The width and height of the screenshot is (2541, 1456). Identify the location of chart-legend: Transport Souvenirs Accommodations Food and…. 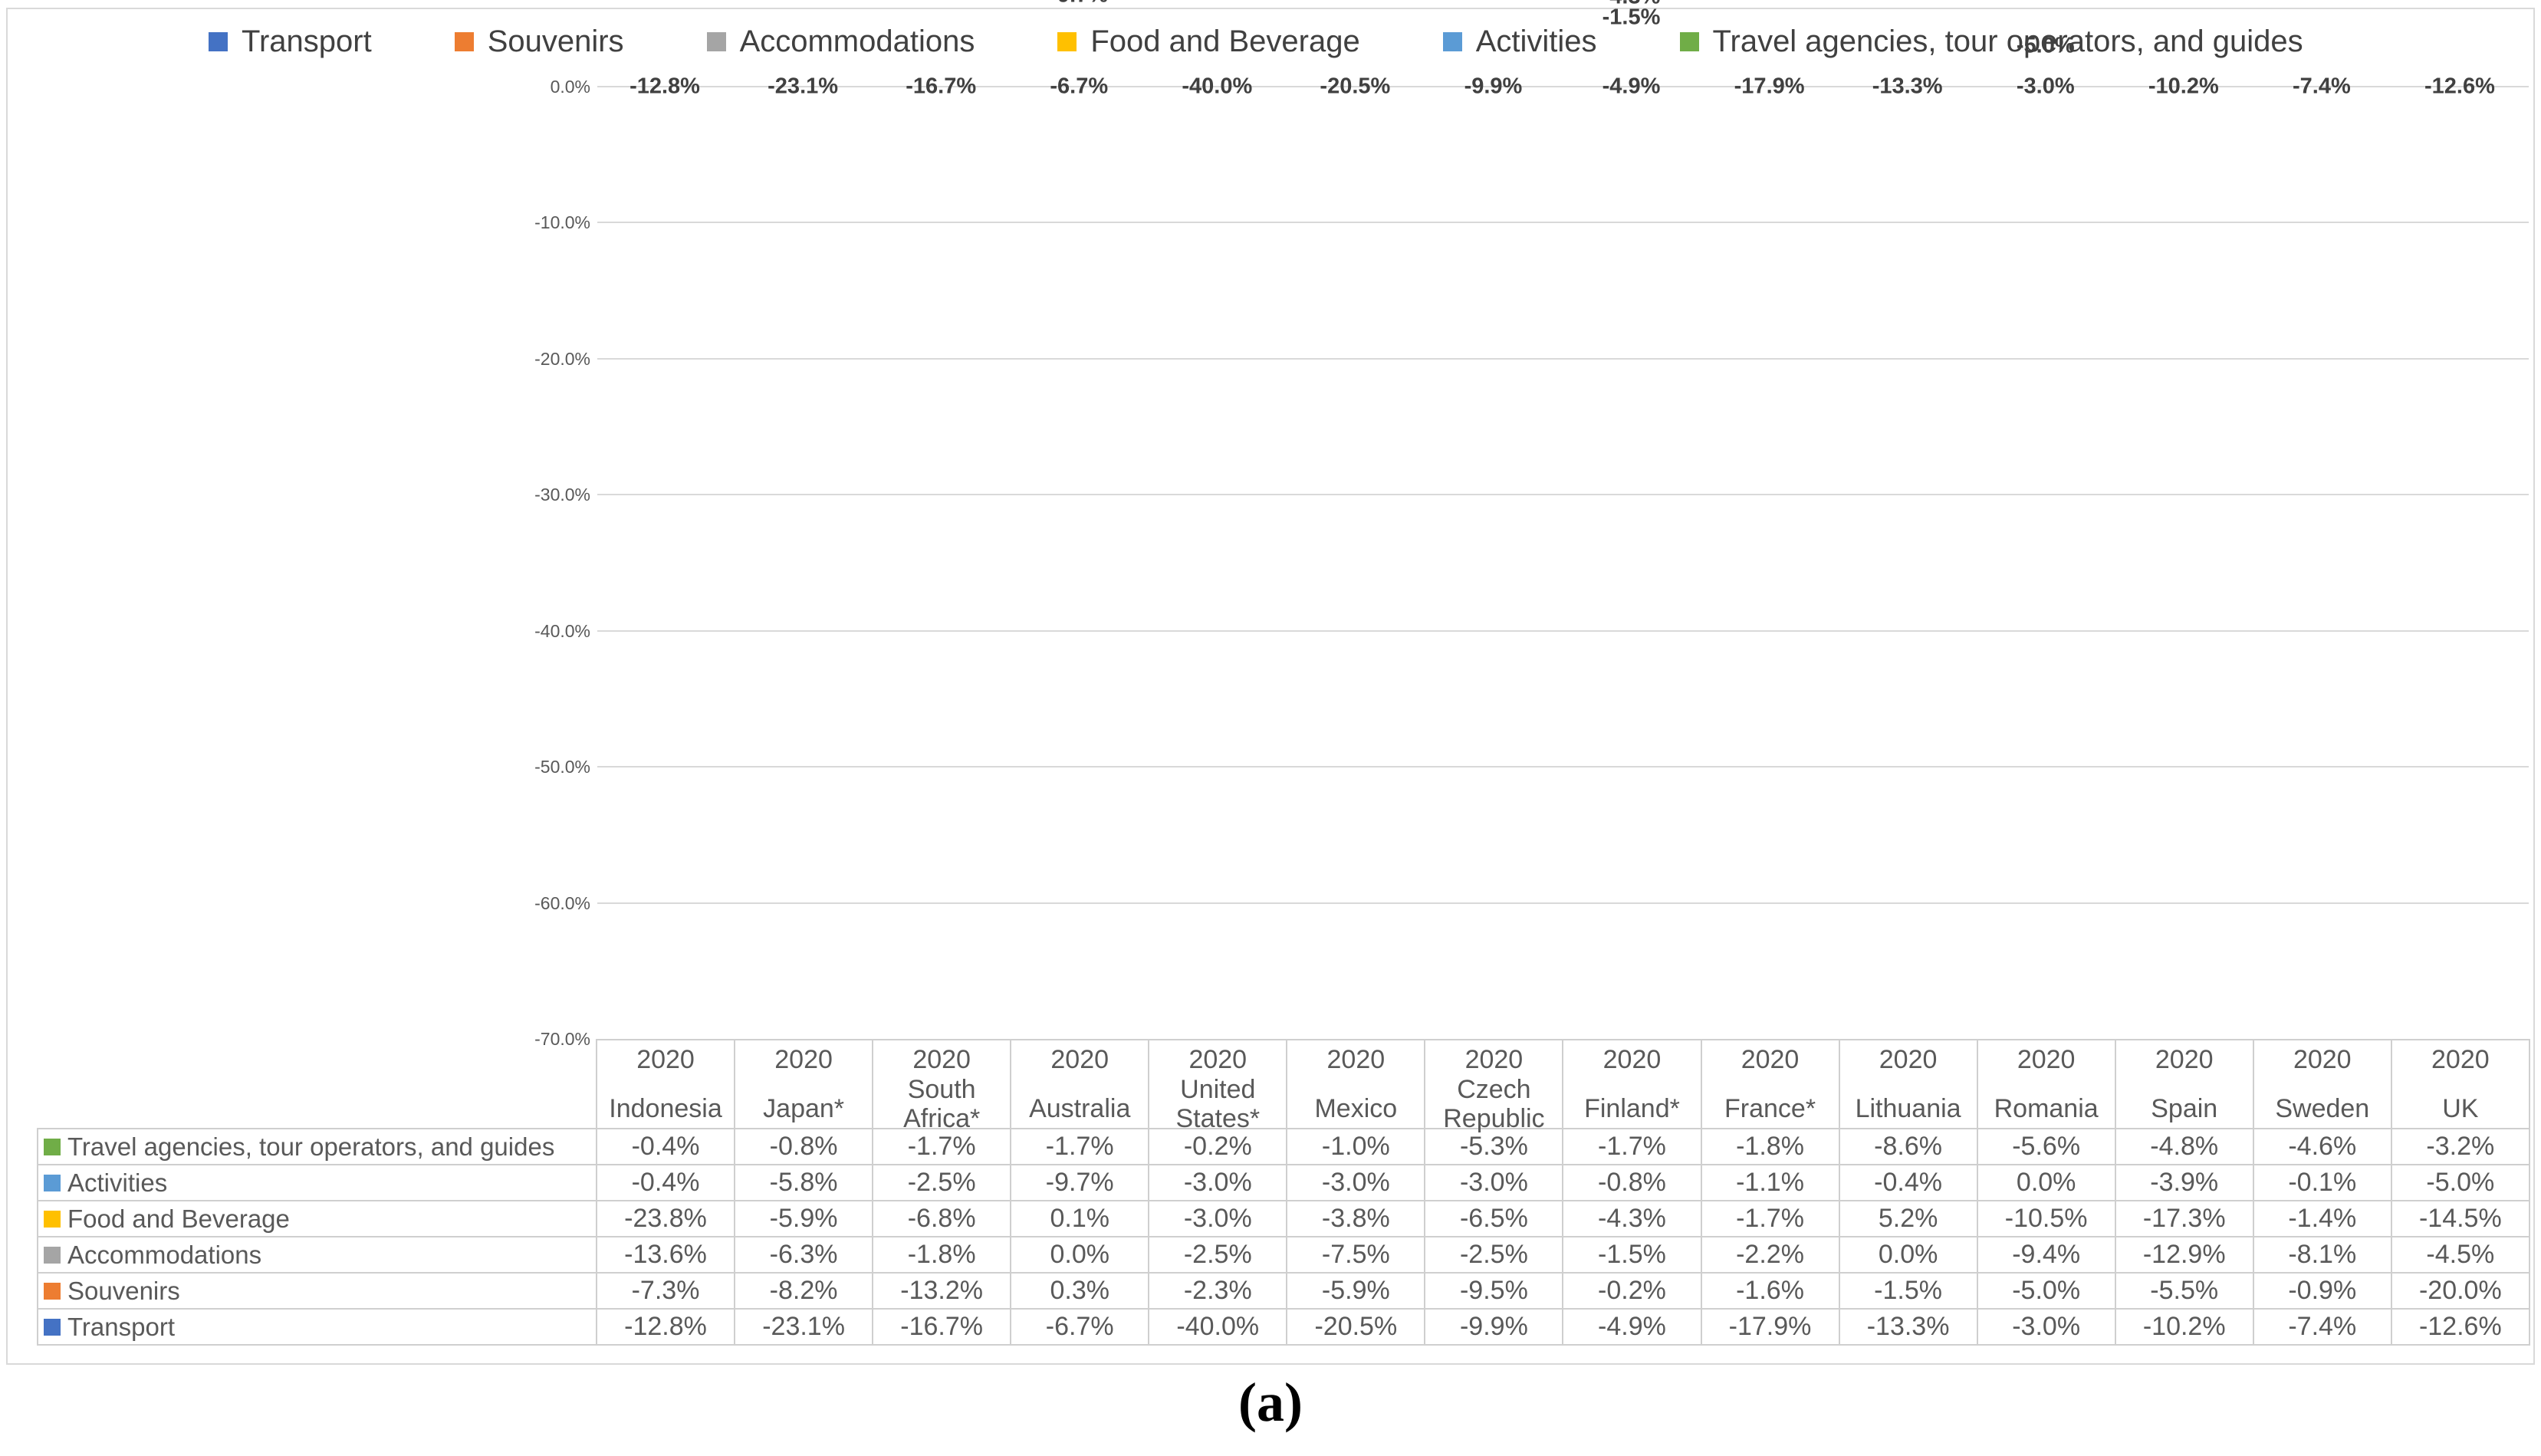
(1256, 41).